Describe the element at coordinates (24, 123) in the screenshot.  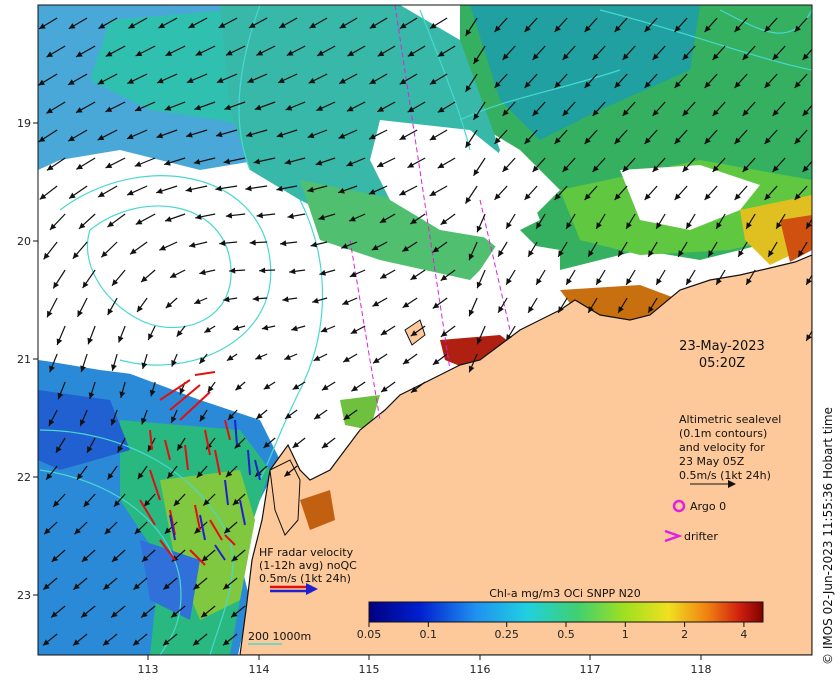
I see `lat-tick-label: 19` at that location.